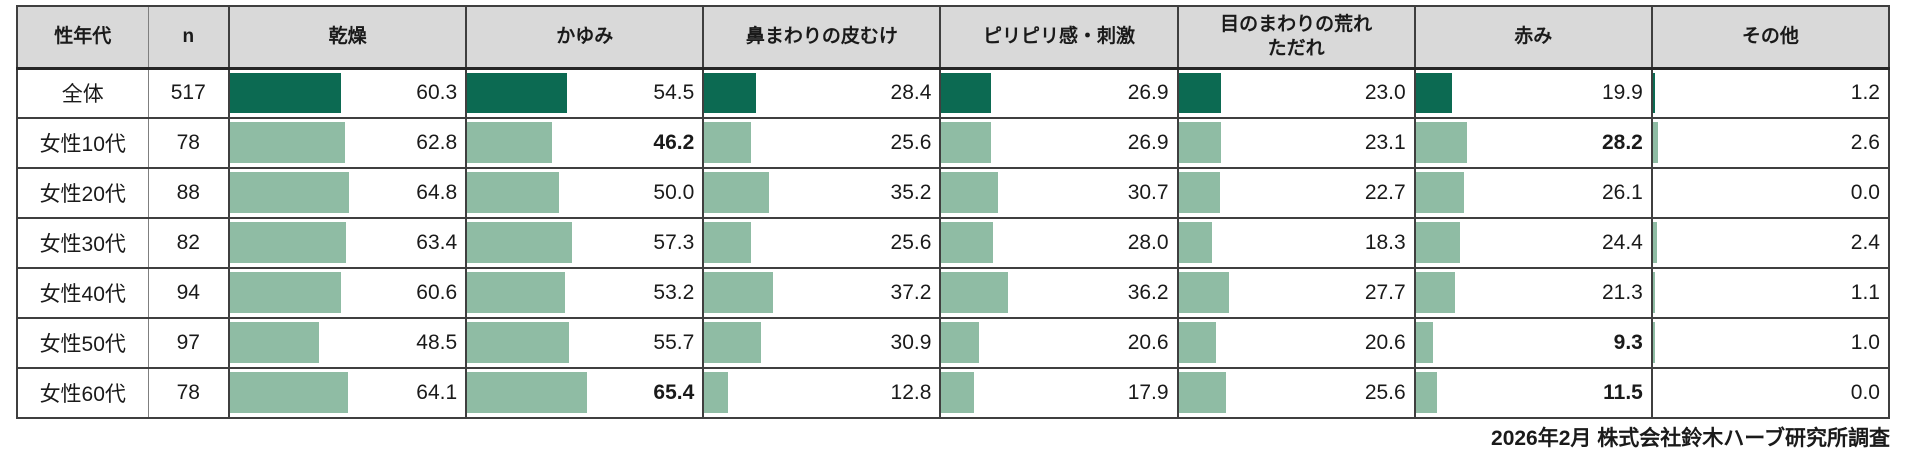 The width and height of the screenshot is (1920, 457). Describe the element at coordinates (188, 243) in the screenshot. I see `row-sample-size: 82` at that location.